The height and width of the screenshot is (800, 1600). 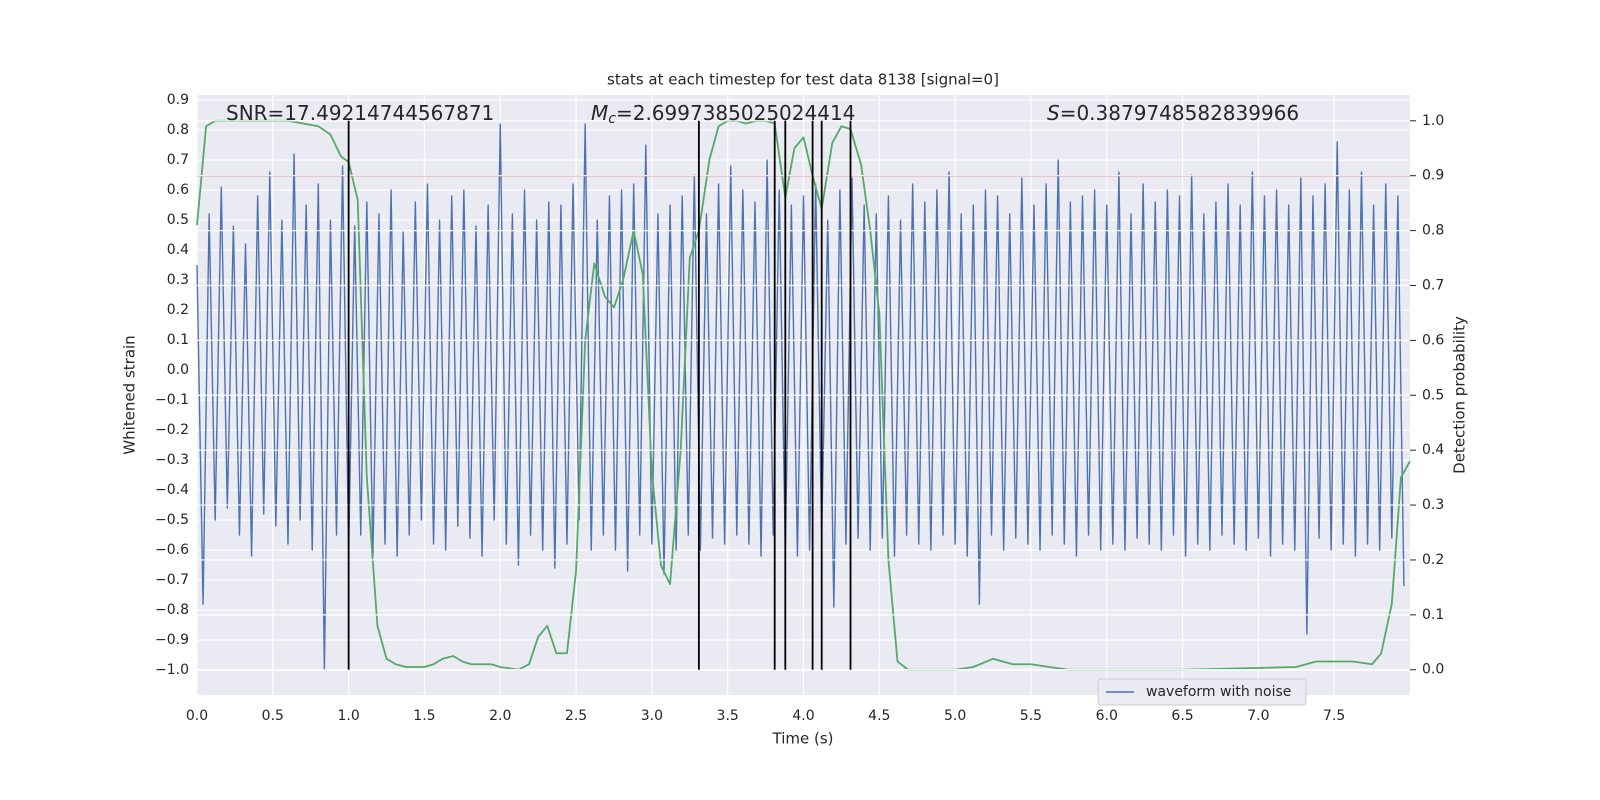 What do you see at coordinates (1107, 716) in the screenshot?
I see `x-tick-label: 6.0` at bounding box center [1107, 716].